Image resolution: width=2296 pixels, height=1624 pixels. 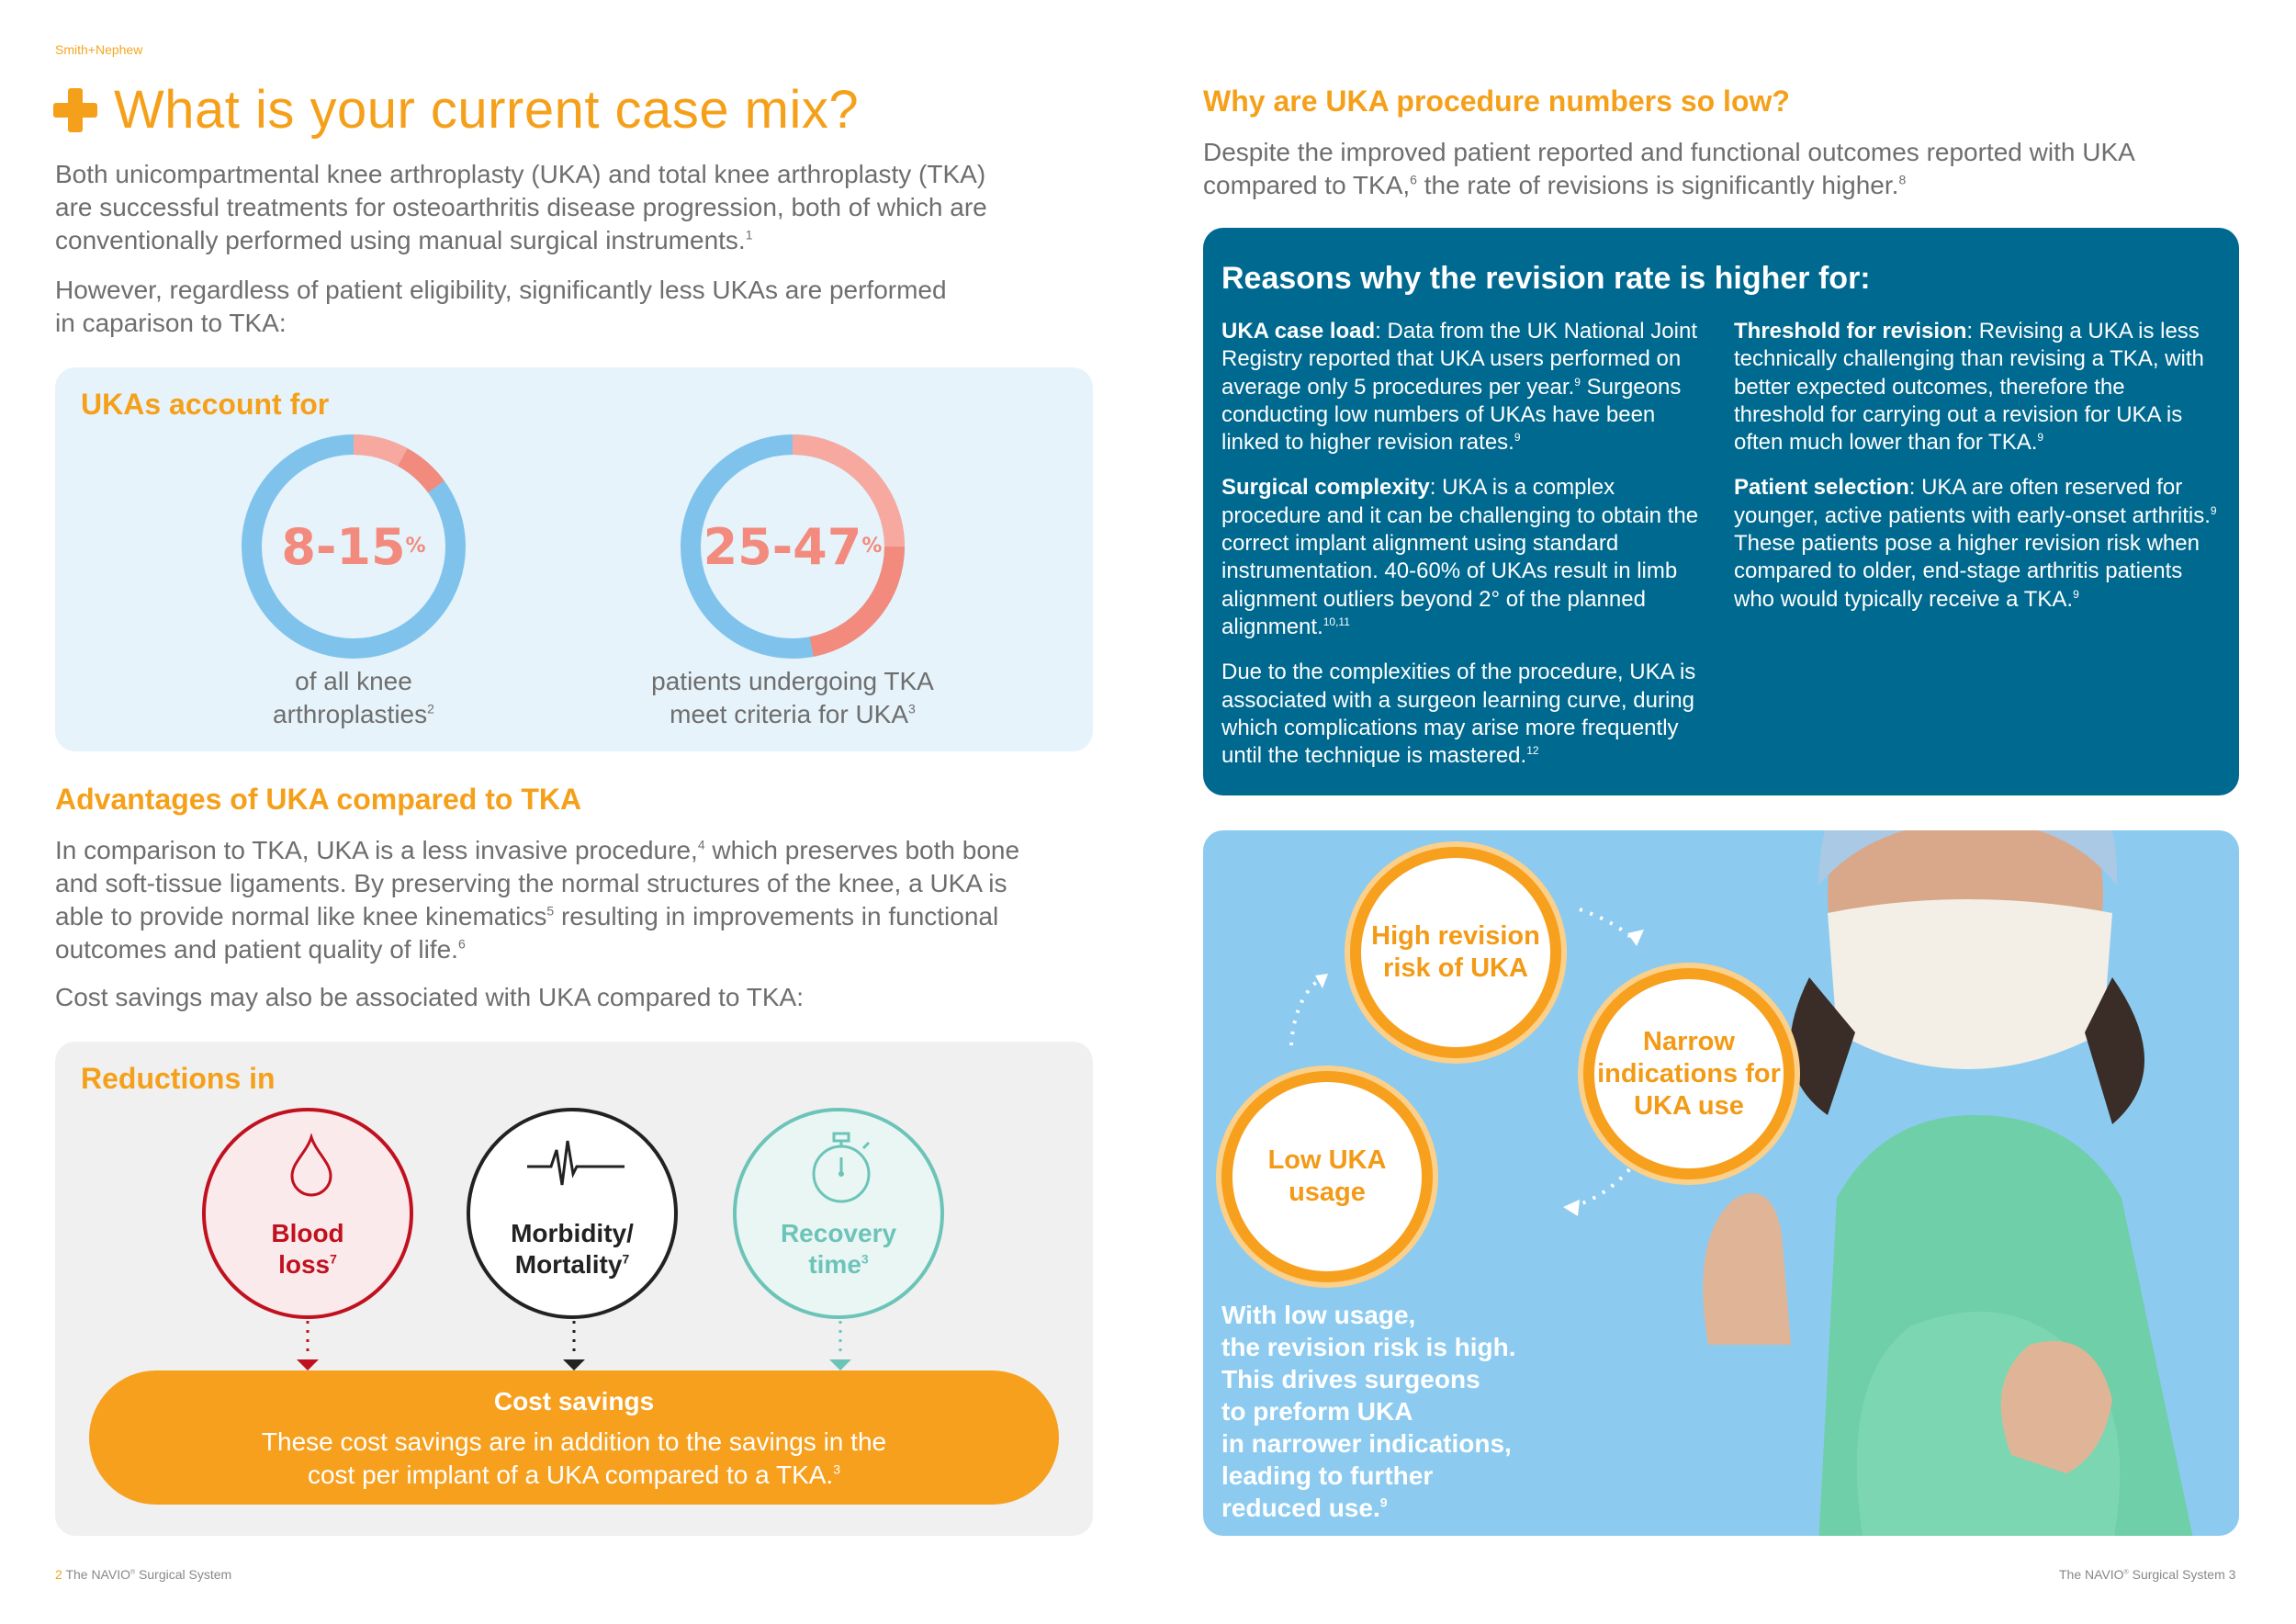 I want to click on donut-chart-uka-share: 8-15%, so click(x=353, y=546).